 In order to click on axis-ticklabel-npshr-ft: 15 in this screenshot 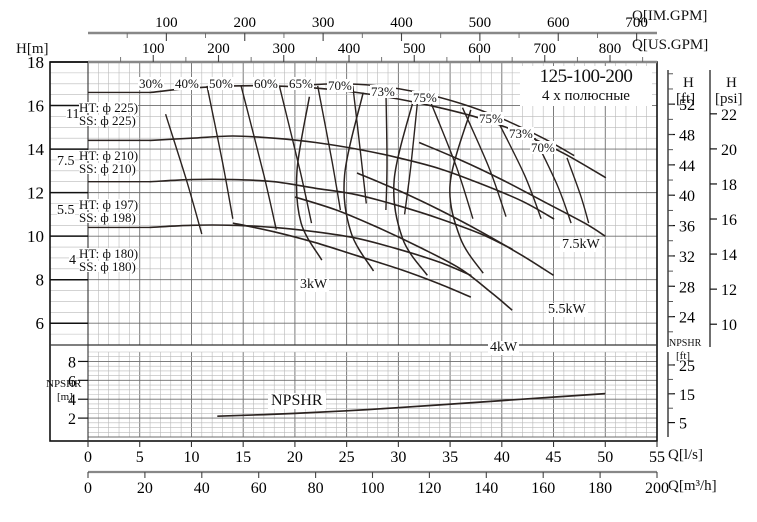, I will do `click(687, 395)`.